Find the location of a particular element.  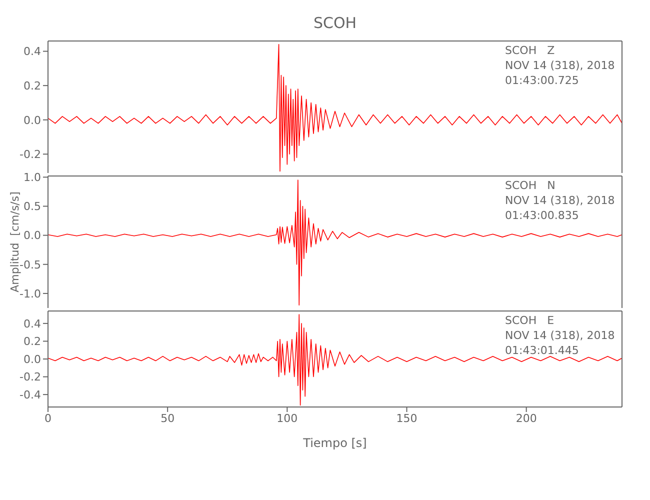

x-tick-label: 100 is located at coordinates (287, 418).